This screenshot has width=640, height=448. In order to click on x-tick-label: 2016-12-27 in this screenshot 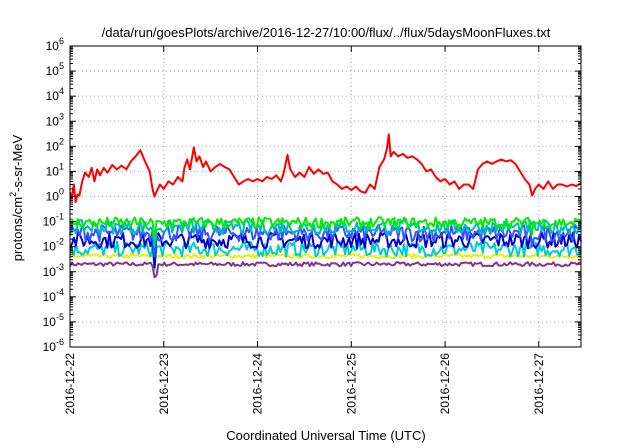, I will do `click(539, 384)`.